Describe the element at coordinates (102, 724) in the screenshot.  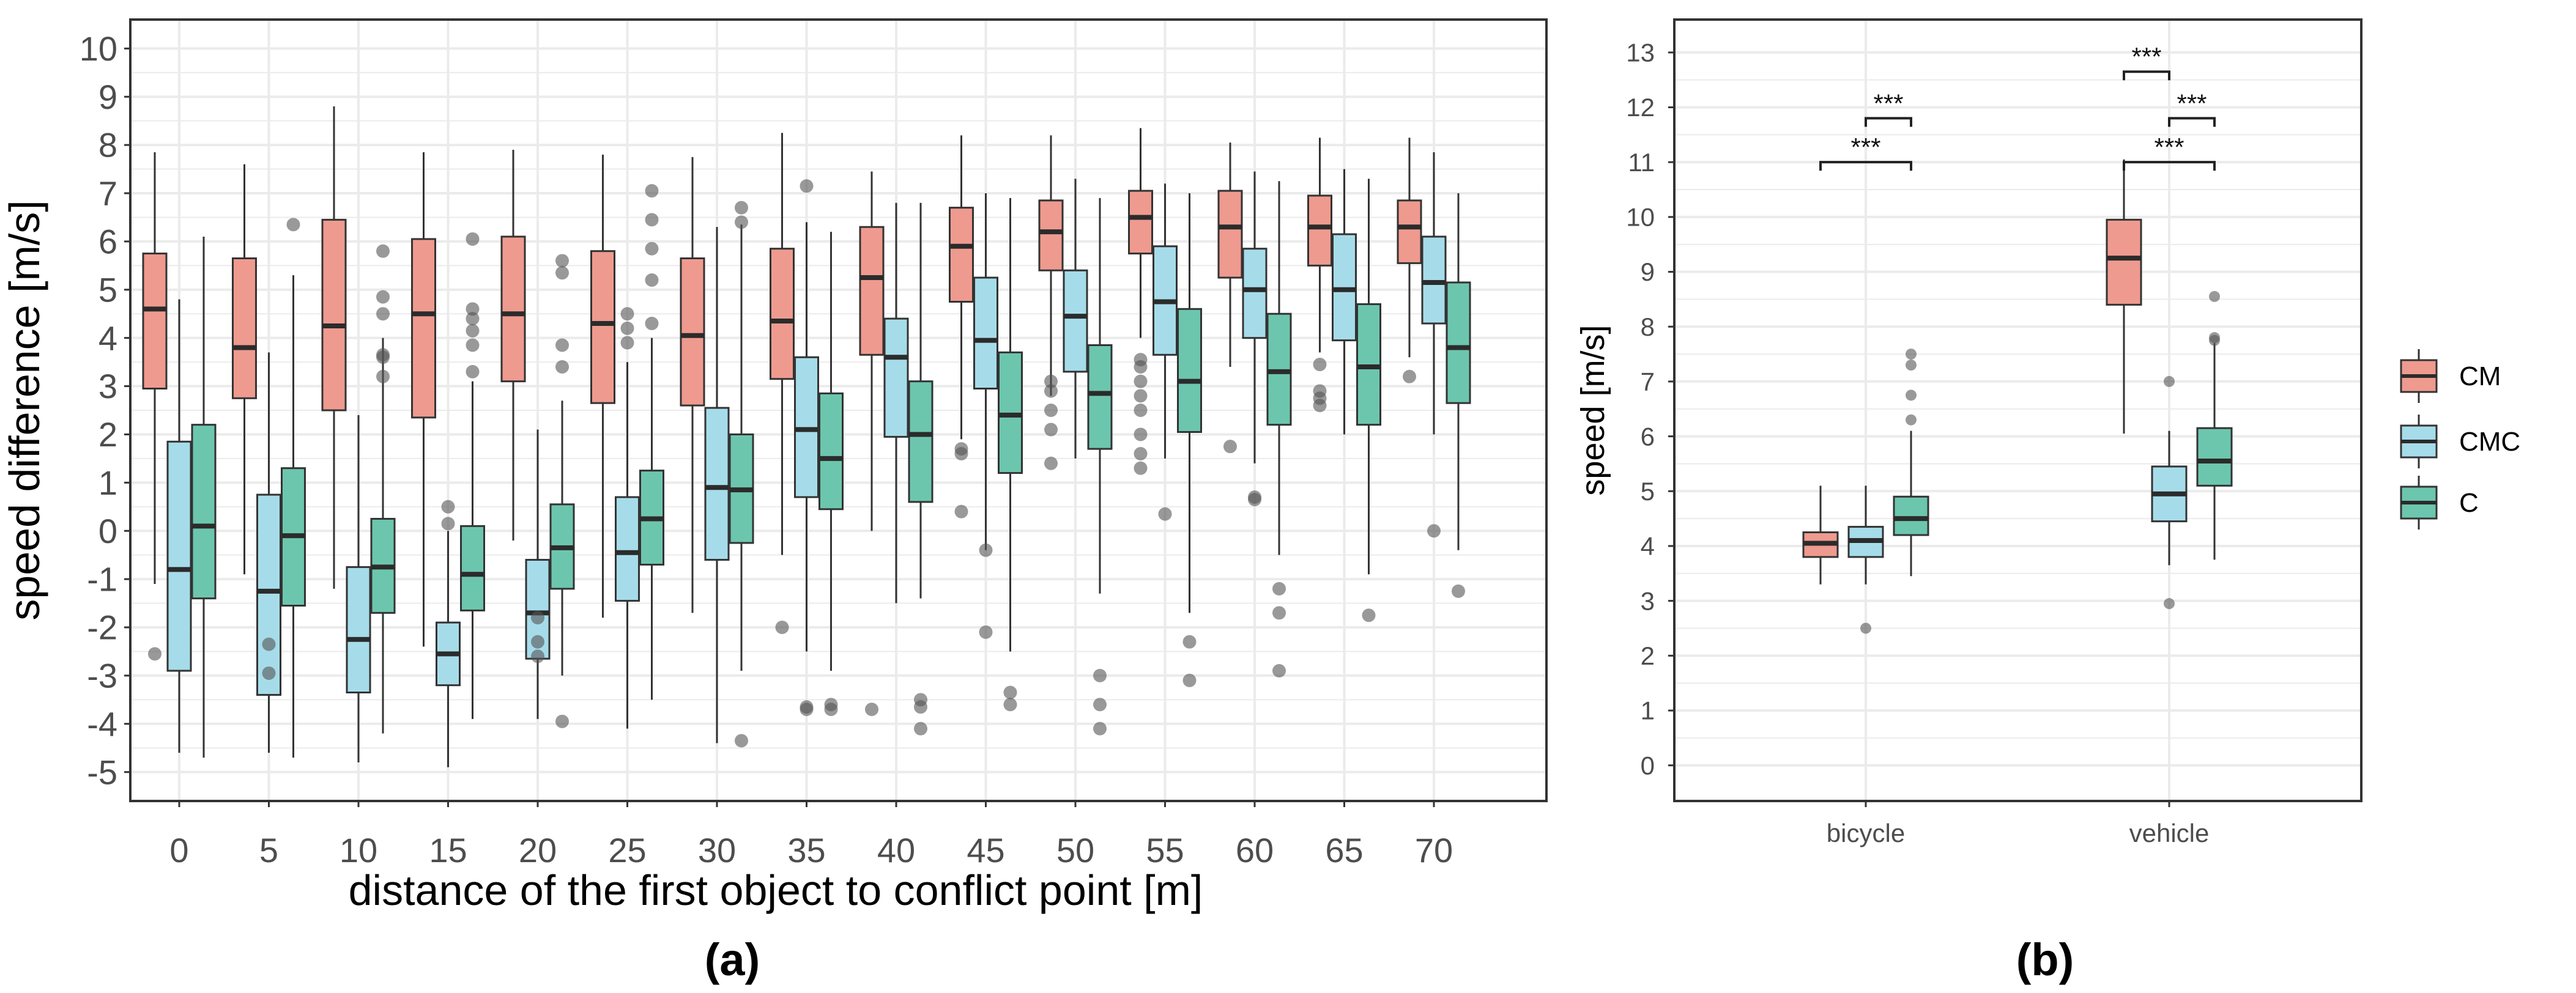
I see `y-tick-label: -4` at that location.